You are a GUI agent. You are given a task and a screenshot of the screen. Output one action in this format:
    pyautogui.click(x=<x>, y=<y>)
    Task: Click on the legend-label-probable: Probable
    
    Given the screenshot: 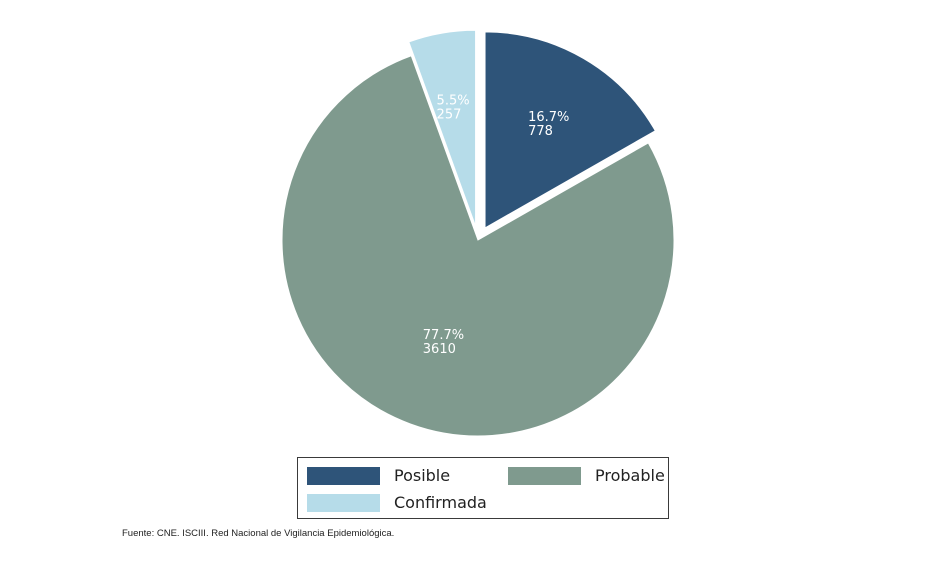 What is the action you would take?
    pyautogui.click(x=630, y=475)
    